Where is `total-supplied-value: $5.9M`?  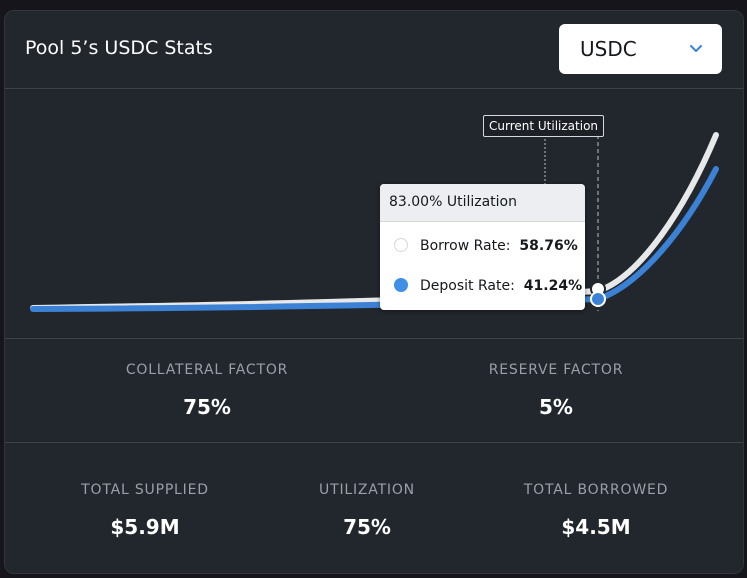 total-supplied-value: $5.9M is located at coordinates (145, 527).